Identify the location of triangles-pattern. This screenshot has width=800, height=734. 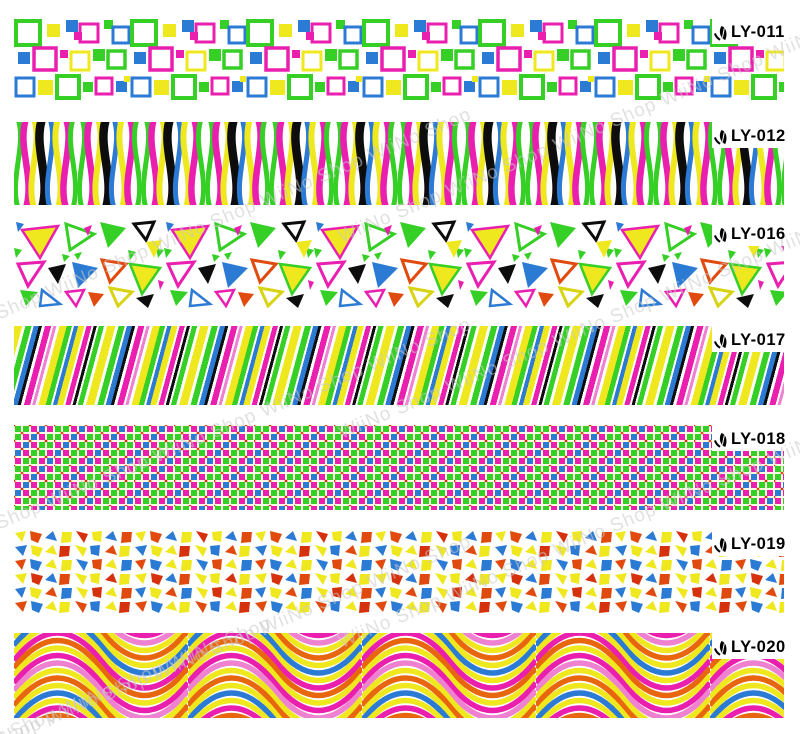
(399, 264).